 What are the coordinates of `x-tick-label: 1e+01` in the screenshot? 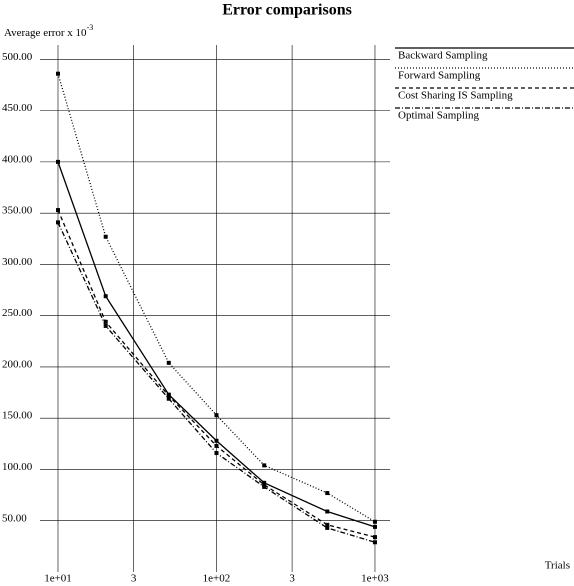 It's located at (58, 579).